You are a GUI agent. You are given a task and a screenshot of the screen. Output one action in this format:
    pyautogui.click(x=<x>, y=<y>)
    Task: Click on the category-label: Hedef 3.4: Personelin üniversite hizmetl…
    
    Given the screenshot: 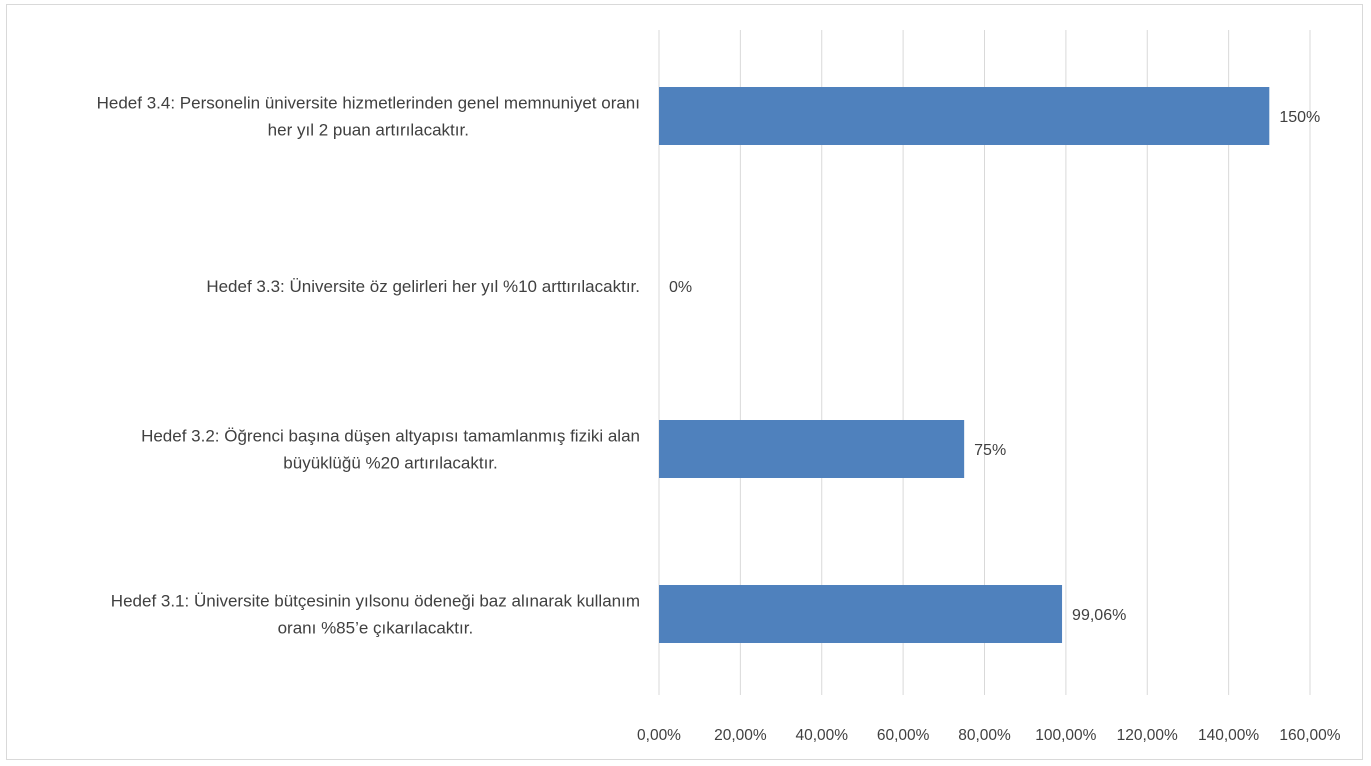 What is the action you would take?
    pyautogui.click(x=368, y=103)
    